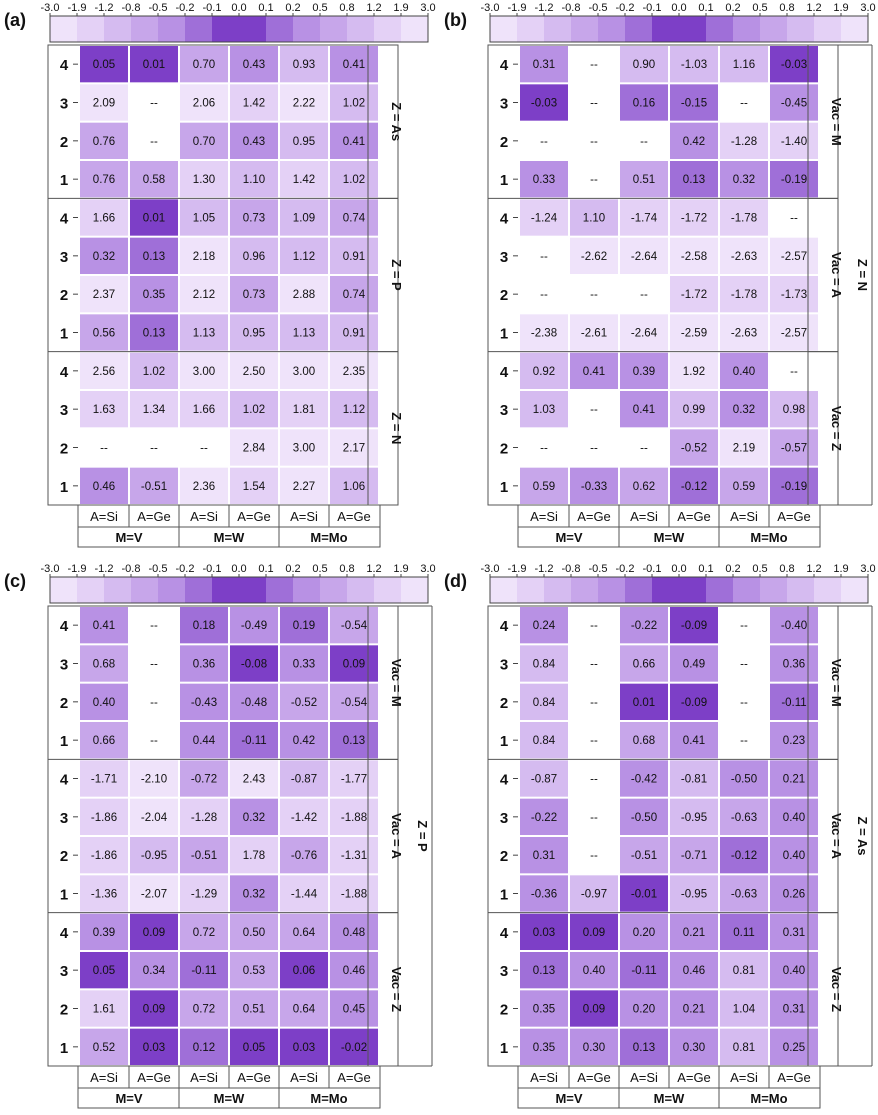  Describe the element at coordinates (862, 836) in the screenshot. I see `outer-label: Z = As` at that location.